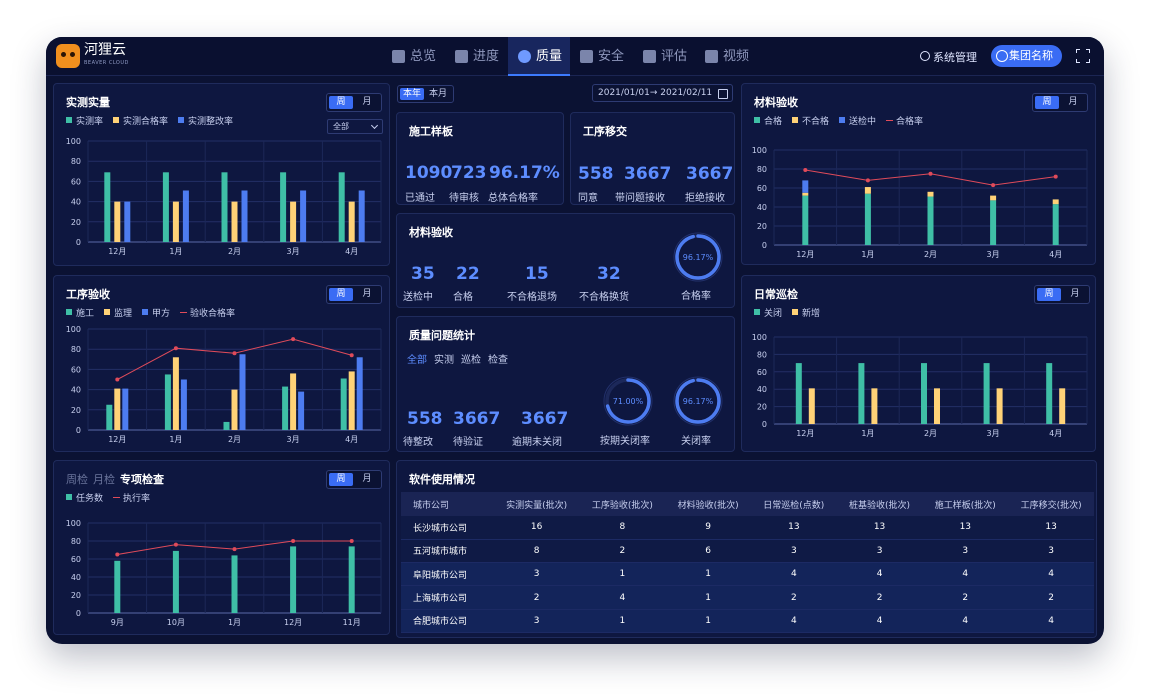 This screenshot has width=1150, height=698. I want to click on x-tick-label: 4月, so click(1055, 433).